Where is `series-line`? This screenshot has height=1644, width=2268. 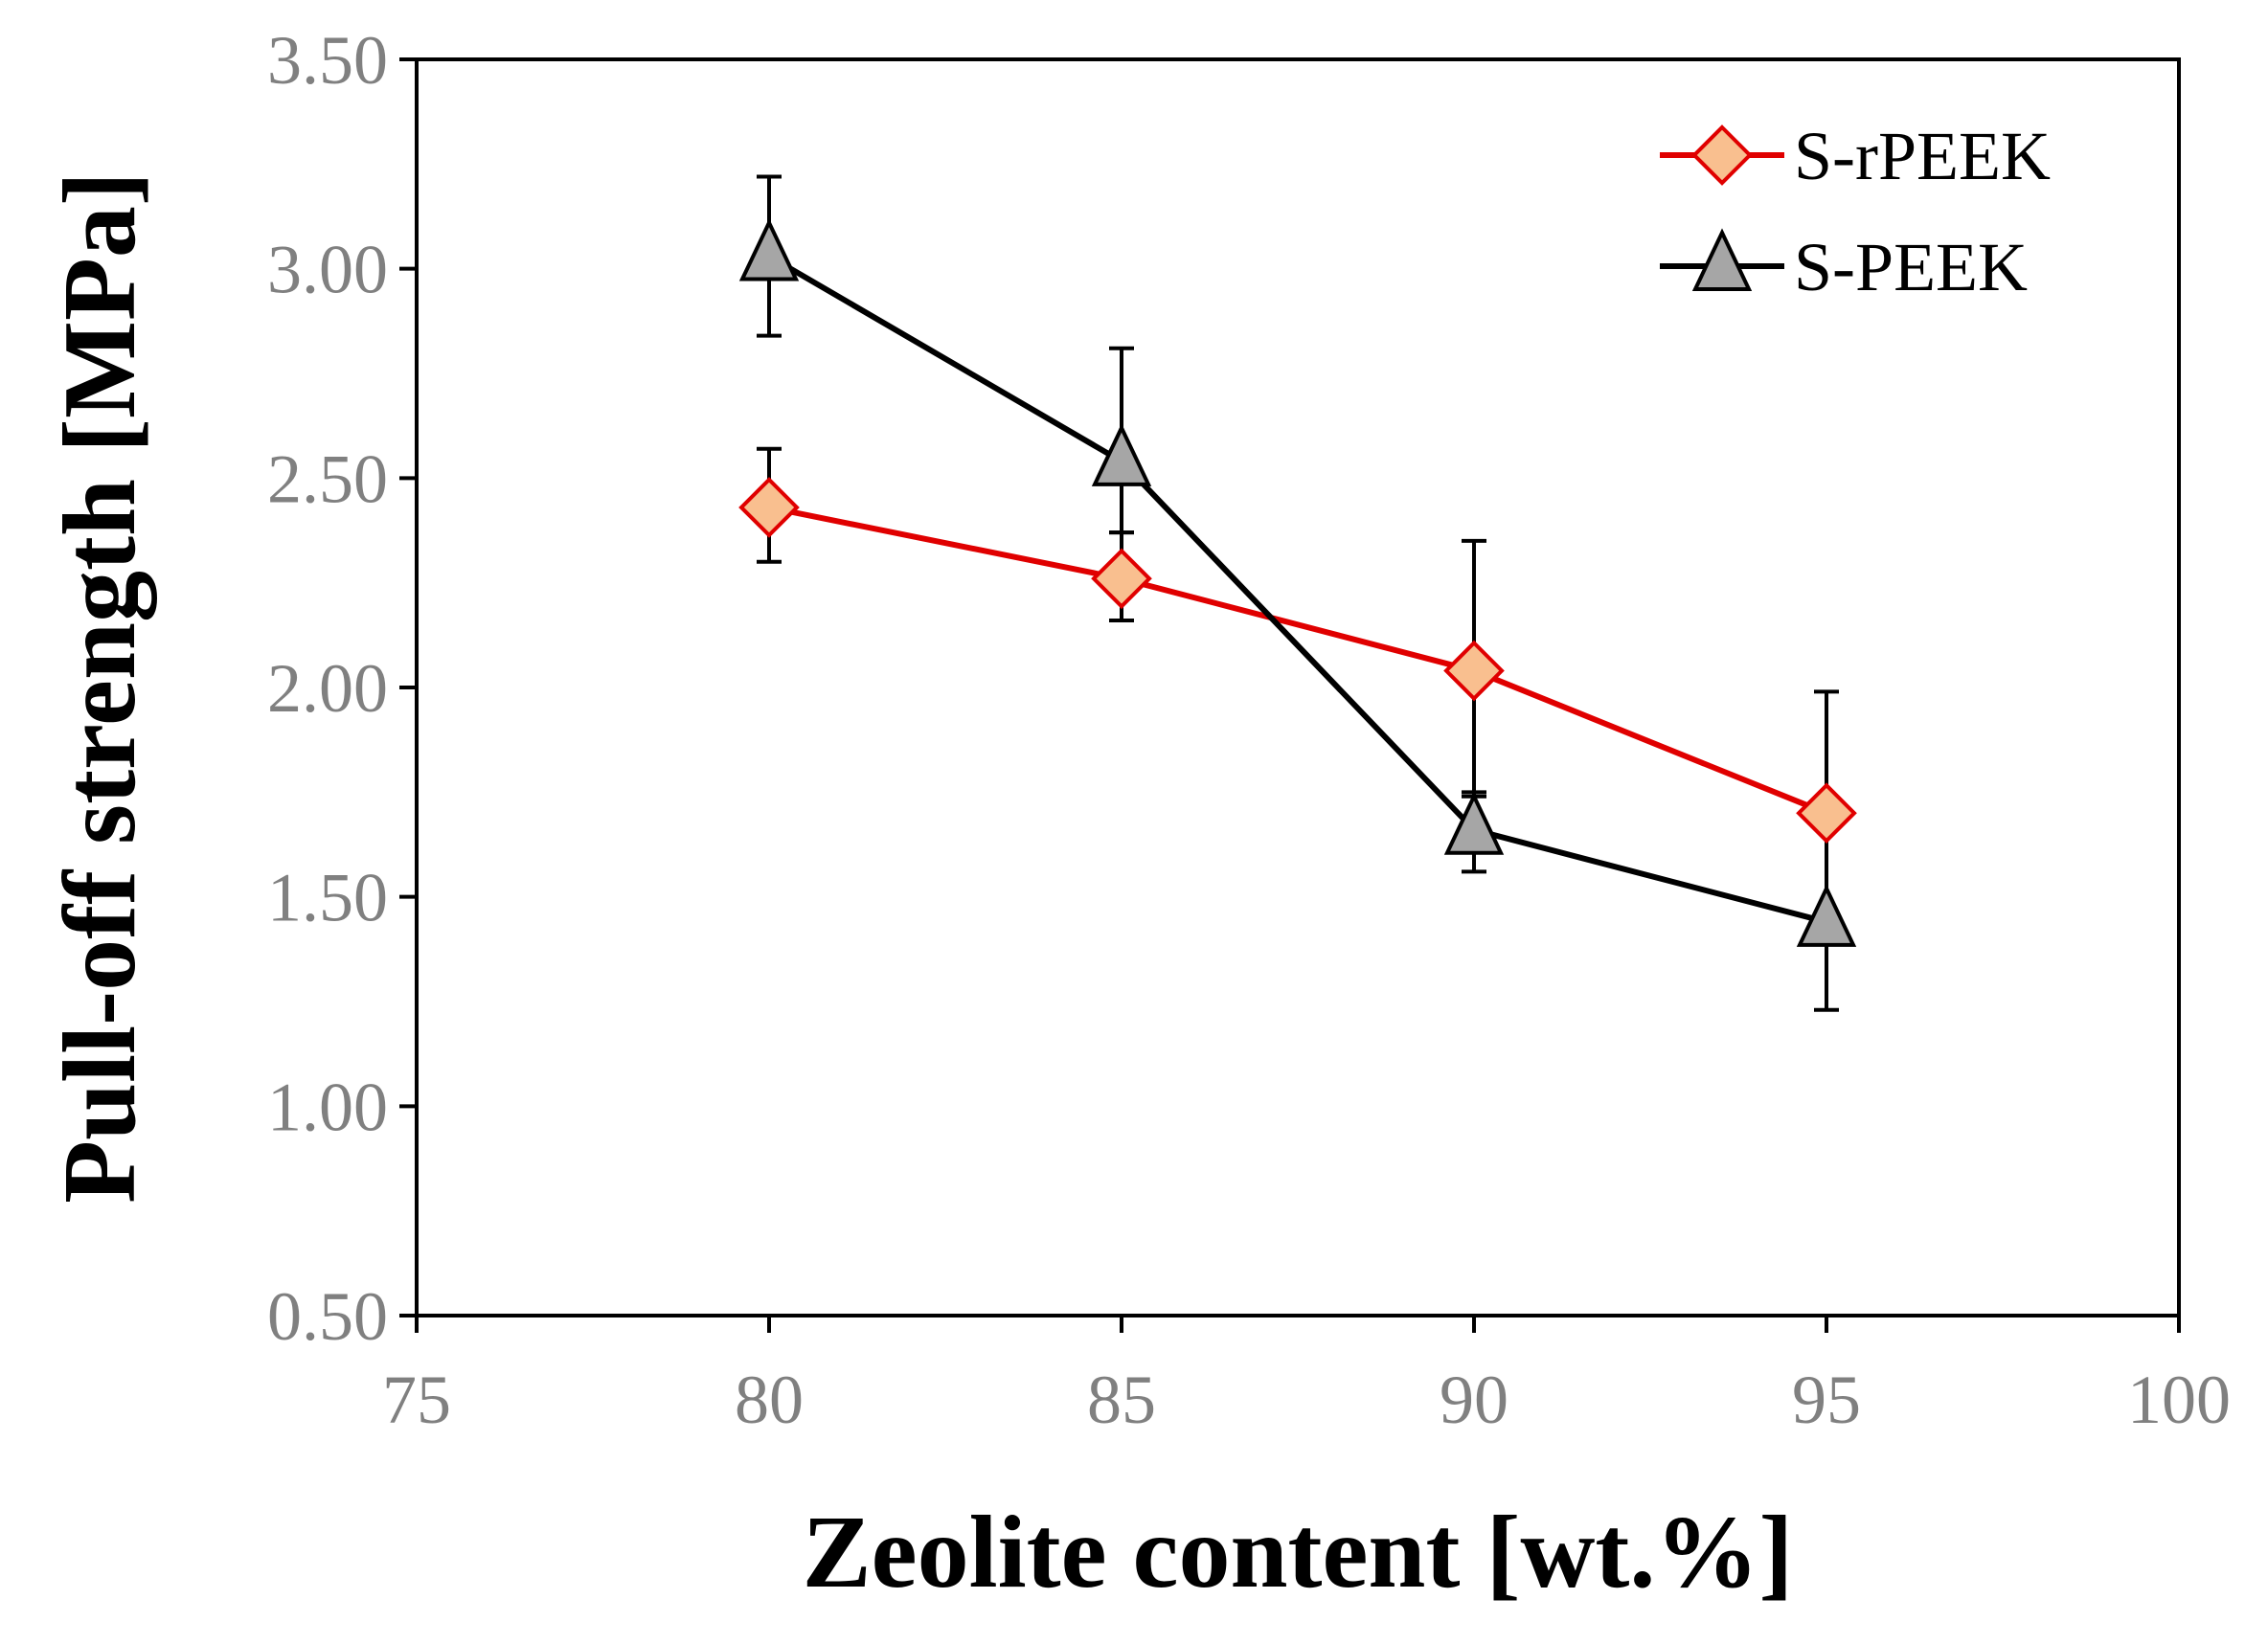 series-line is located at coordinates (1298, 660).